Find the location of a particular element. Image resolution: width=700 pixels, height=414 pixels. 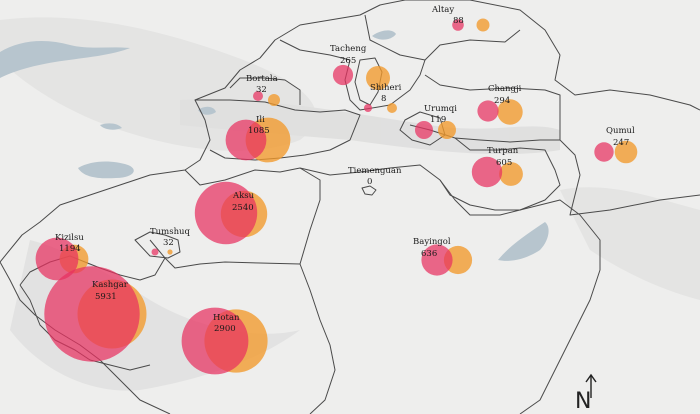

value-bortala: 32 is located at coordinates (261, 90).